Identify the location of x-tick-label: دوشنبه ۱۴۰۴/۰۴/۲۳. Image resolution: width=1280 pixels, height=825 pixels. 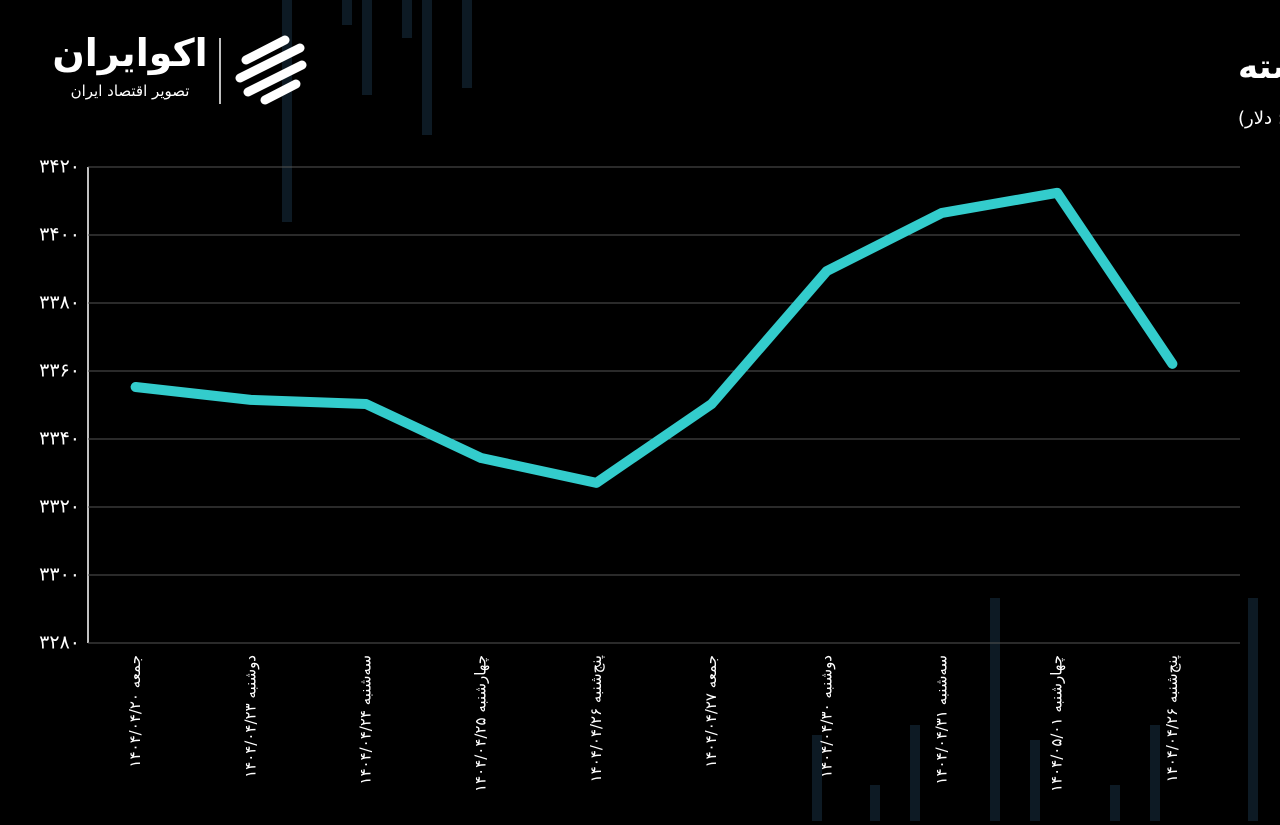
(250, 716).